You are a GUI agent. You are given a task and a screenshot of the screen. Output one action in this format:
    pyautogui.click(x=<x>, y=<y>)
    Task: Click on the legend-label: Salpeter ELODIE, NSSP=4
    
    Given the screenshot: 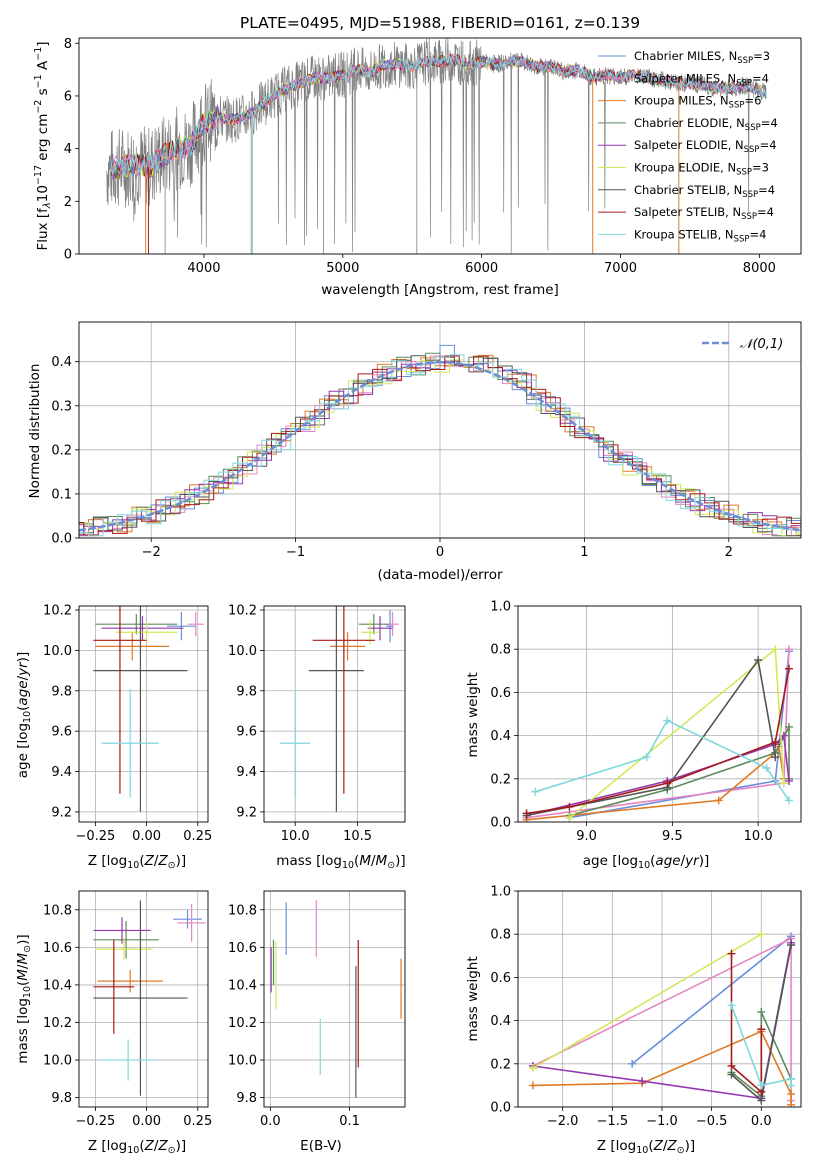 What is the action you would take?
    pyautogui.click(x=705, y=146)
    